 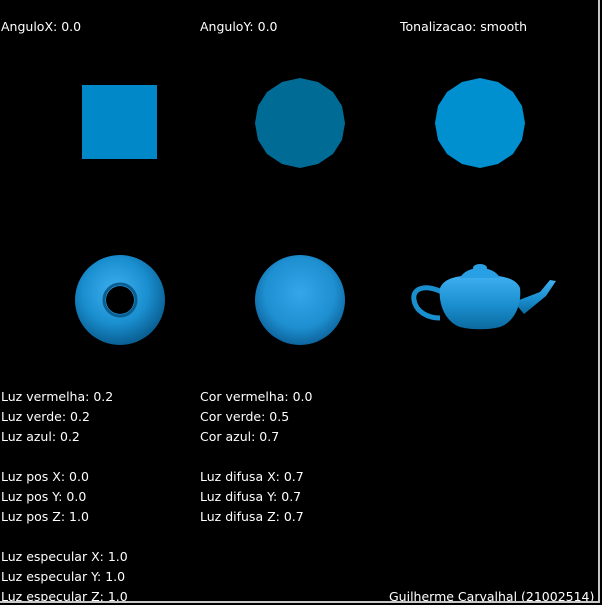 What do you see at coordinates (45, 416) in the screenshot?
I see `light-green-label: Luz verde: 0.2` at bounding box center [45, 416].